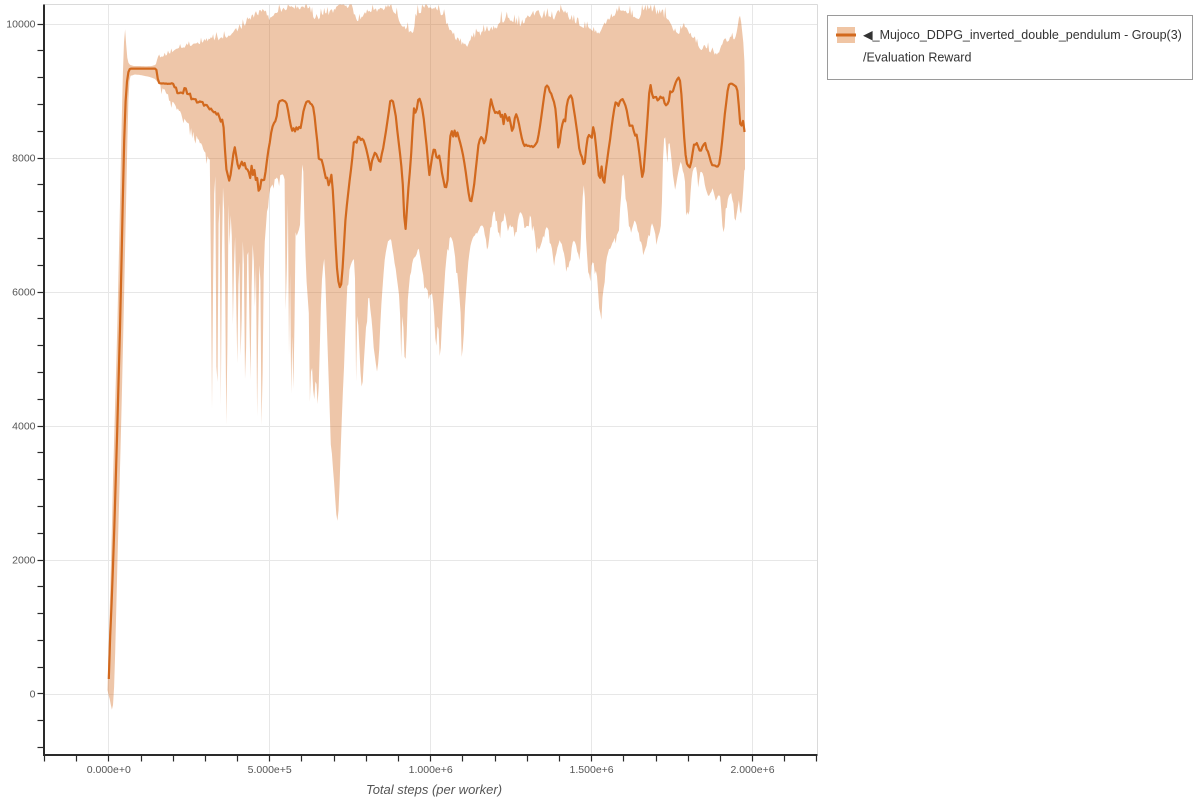 The height and width of the screenshot is (805, 1200). Describe the element at coordinates (431, 770) in the screenshot. I see `svg-text: 1.000e+6` at that location.